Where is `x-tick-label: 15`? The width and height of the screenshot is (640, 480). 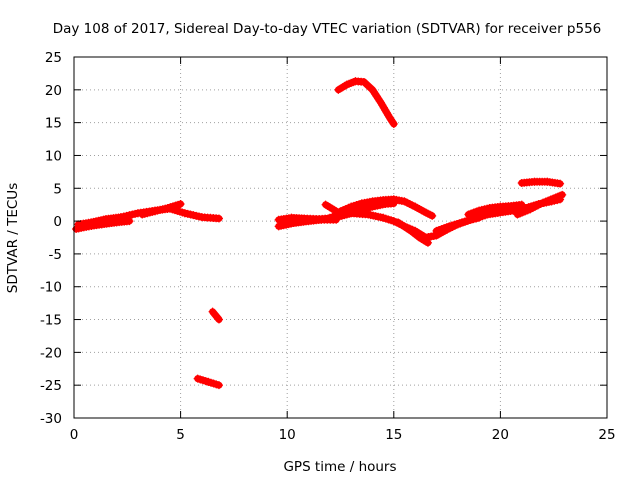
x-tick-label: 15 is located at coordinates (393, 435).